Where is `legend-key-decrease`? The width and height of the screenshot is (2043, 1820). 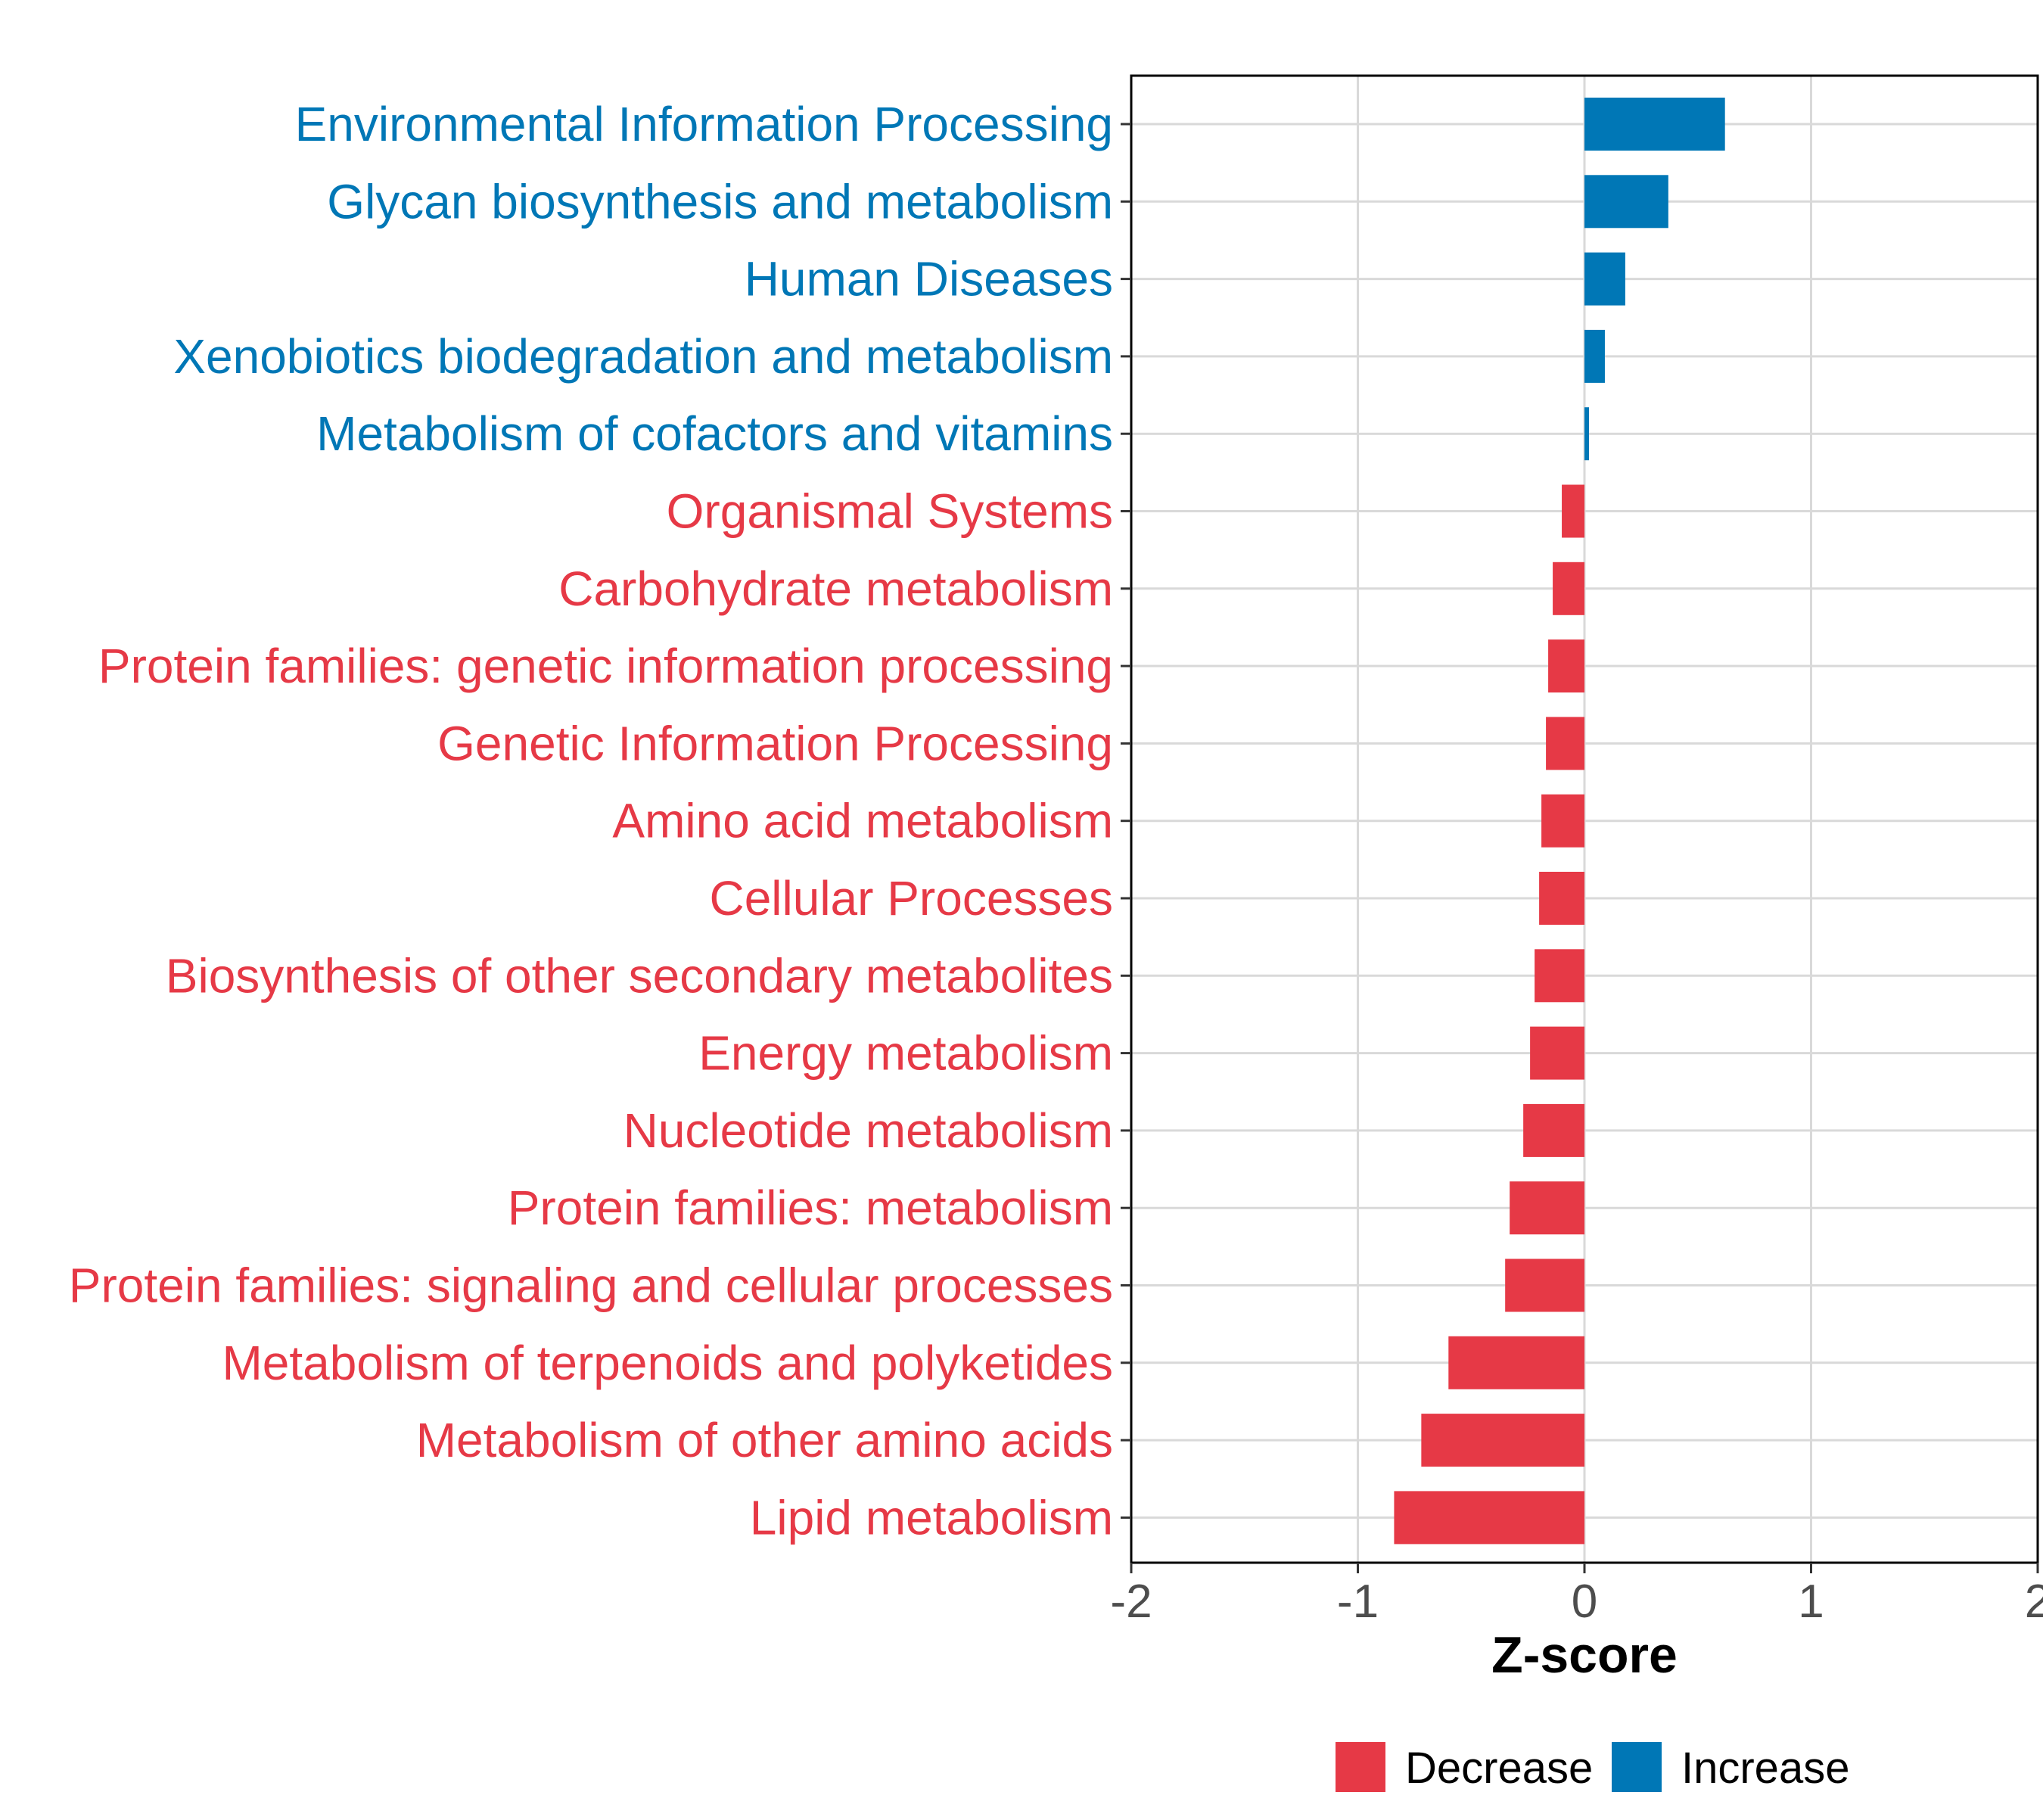
legend-key-decrease is located at coordinates (1361, 1767).